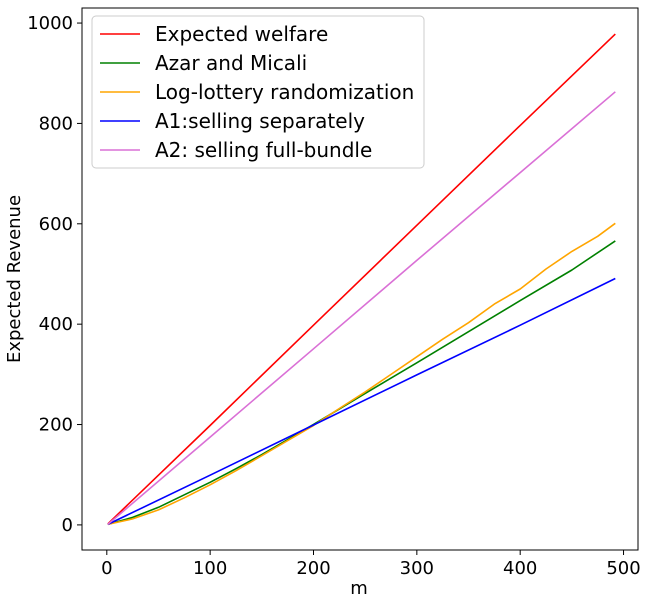 The height and width of the screenshot is (605, 646). What do you see at coordinates (520, 568) in the screenshot?
I see `x-tick-label: 400` at bounding box center [520, 568].